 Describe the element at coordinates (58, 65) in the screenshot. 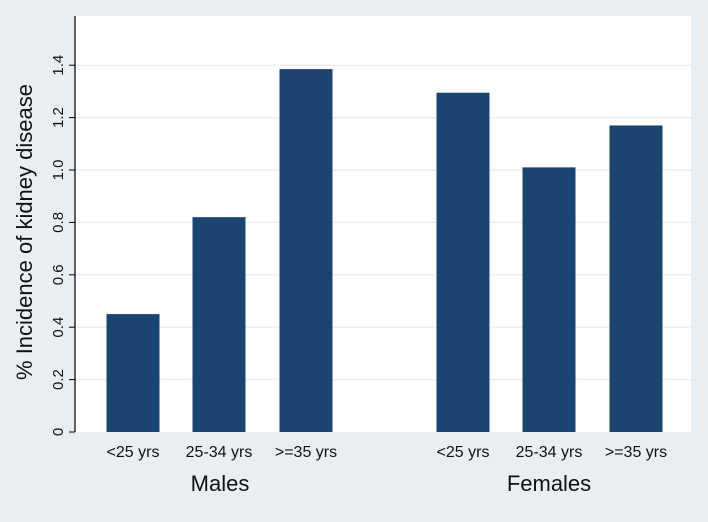

I see `y-tick-label: 1.4` at that location.